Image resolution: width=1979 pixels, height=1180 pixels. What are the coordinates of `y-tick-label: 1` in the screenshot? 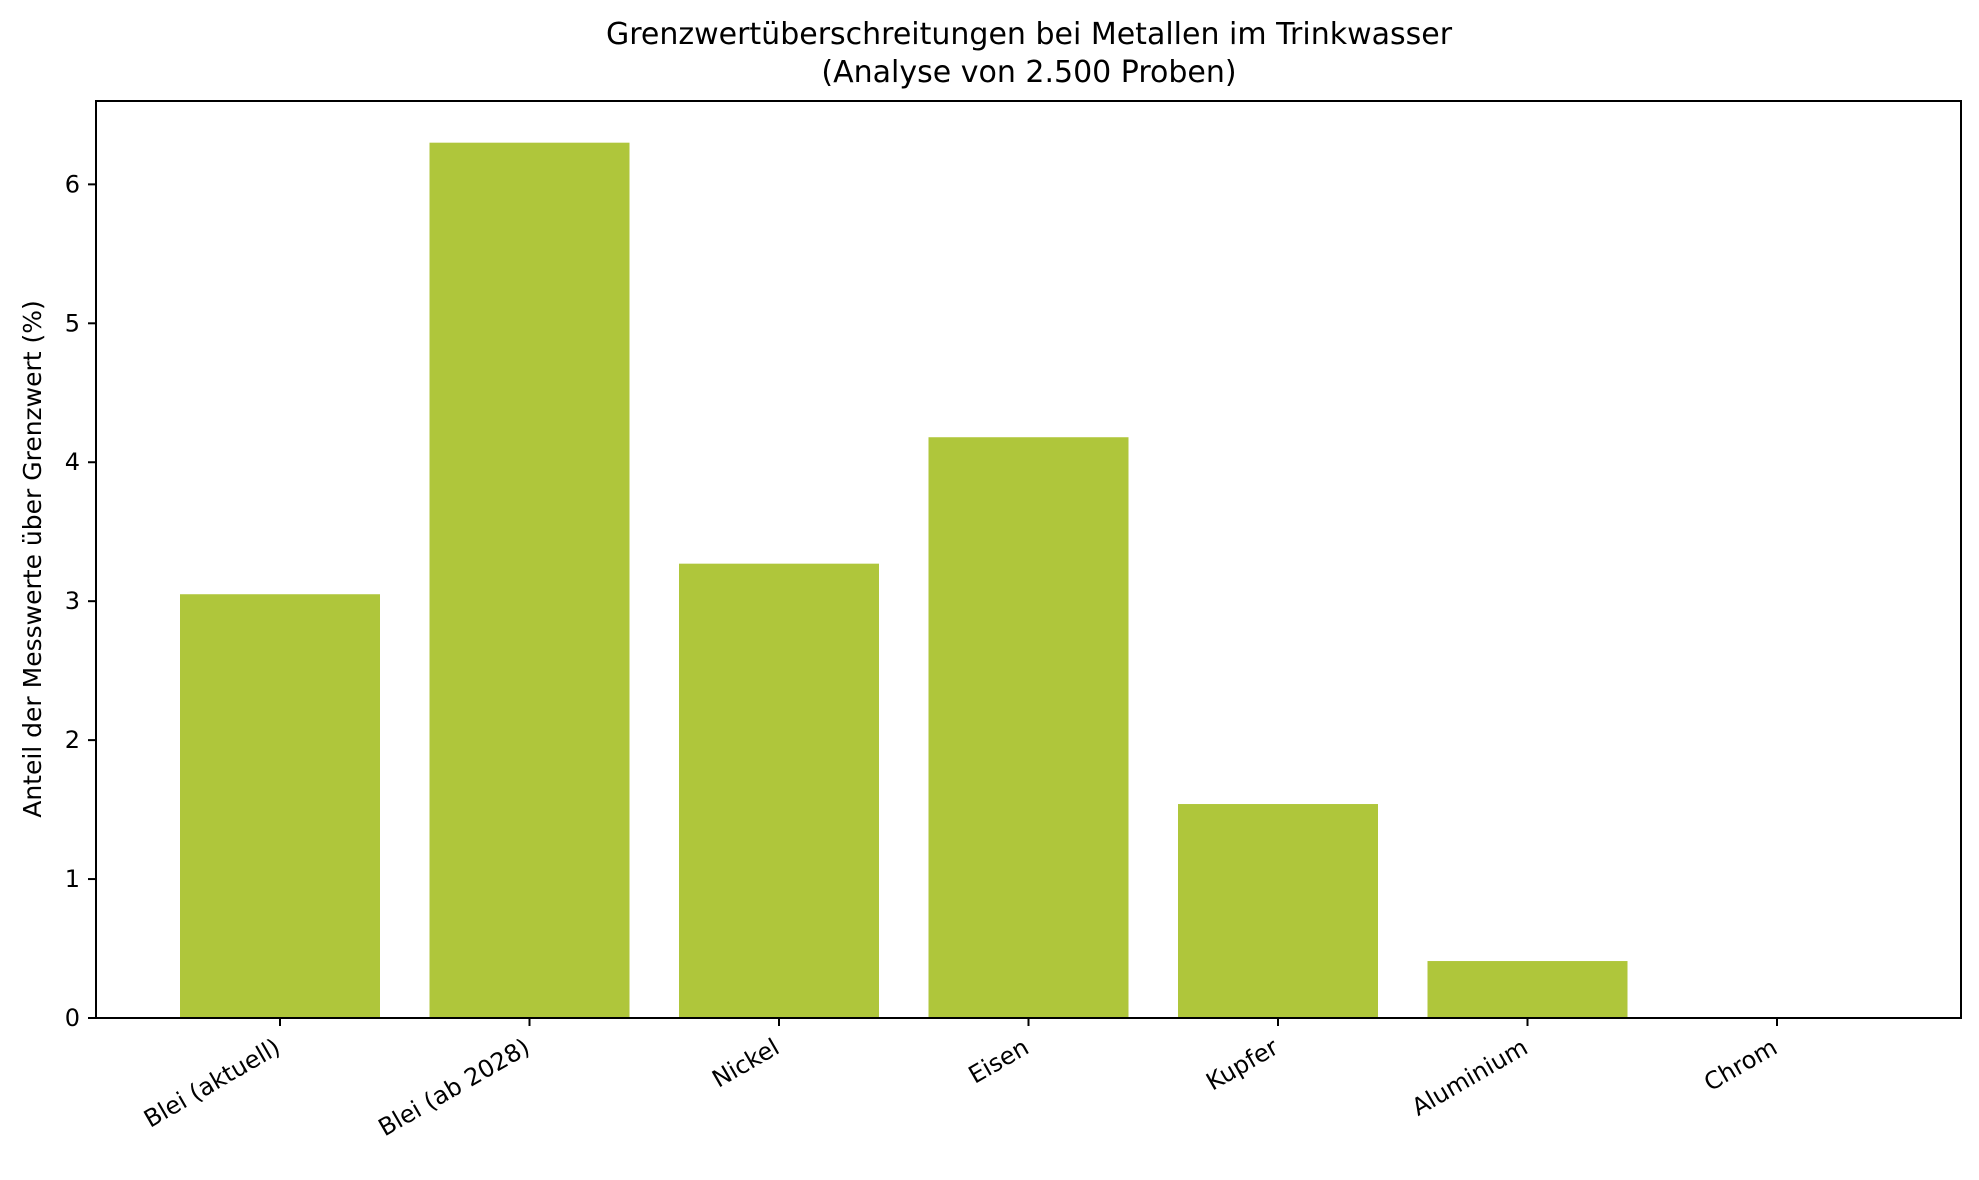 It's located at (72, 879).